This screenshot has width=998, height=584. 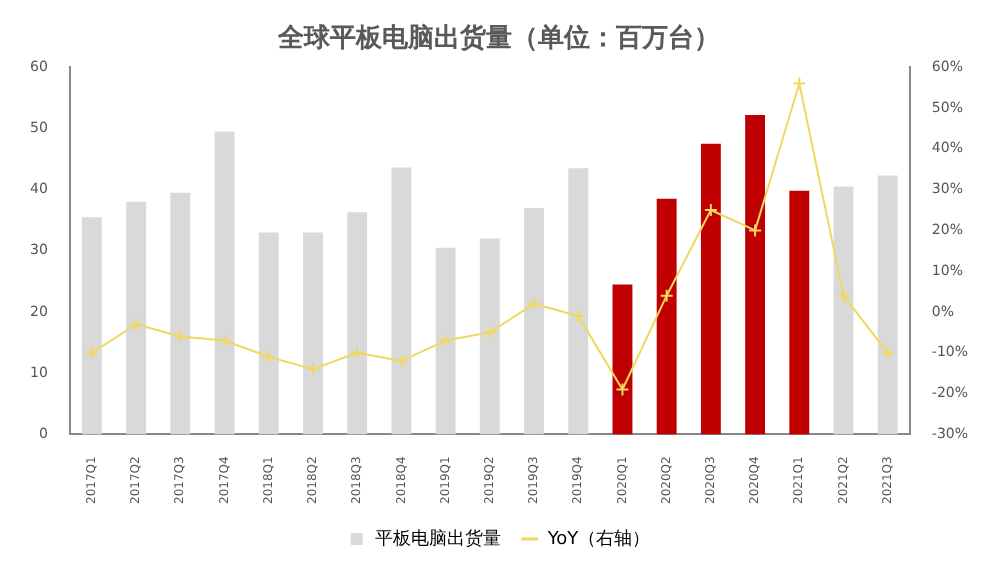 What do you see at coordinates (598, 538) in the screenshot?
I see `legend-label: YoY（右轴）` at bounding box center [598, 538].